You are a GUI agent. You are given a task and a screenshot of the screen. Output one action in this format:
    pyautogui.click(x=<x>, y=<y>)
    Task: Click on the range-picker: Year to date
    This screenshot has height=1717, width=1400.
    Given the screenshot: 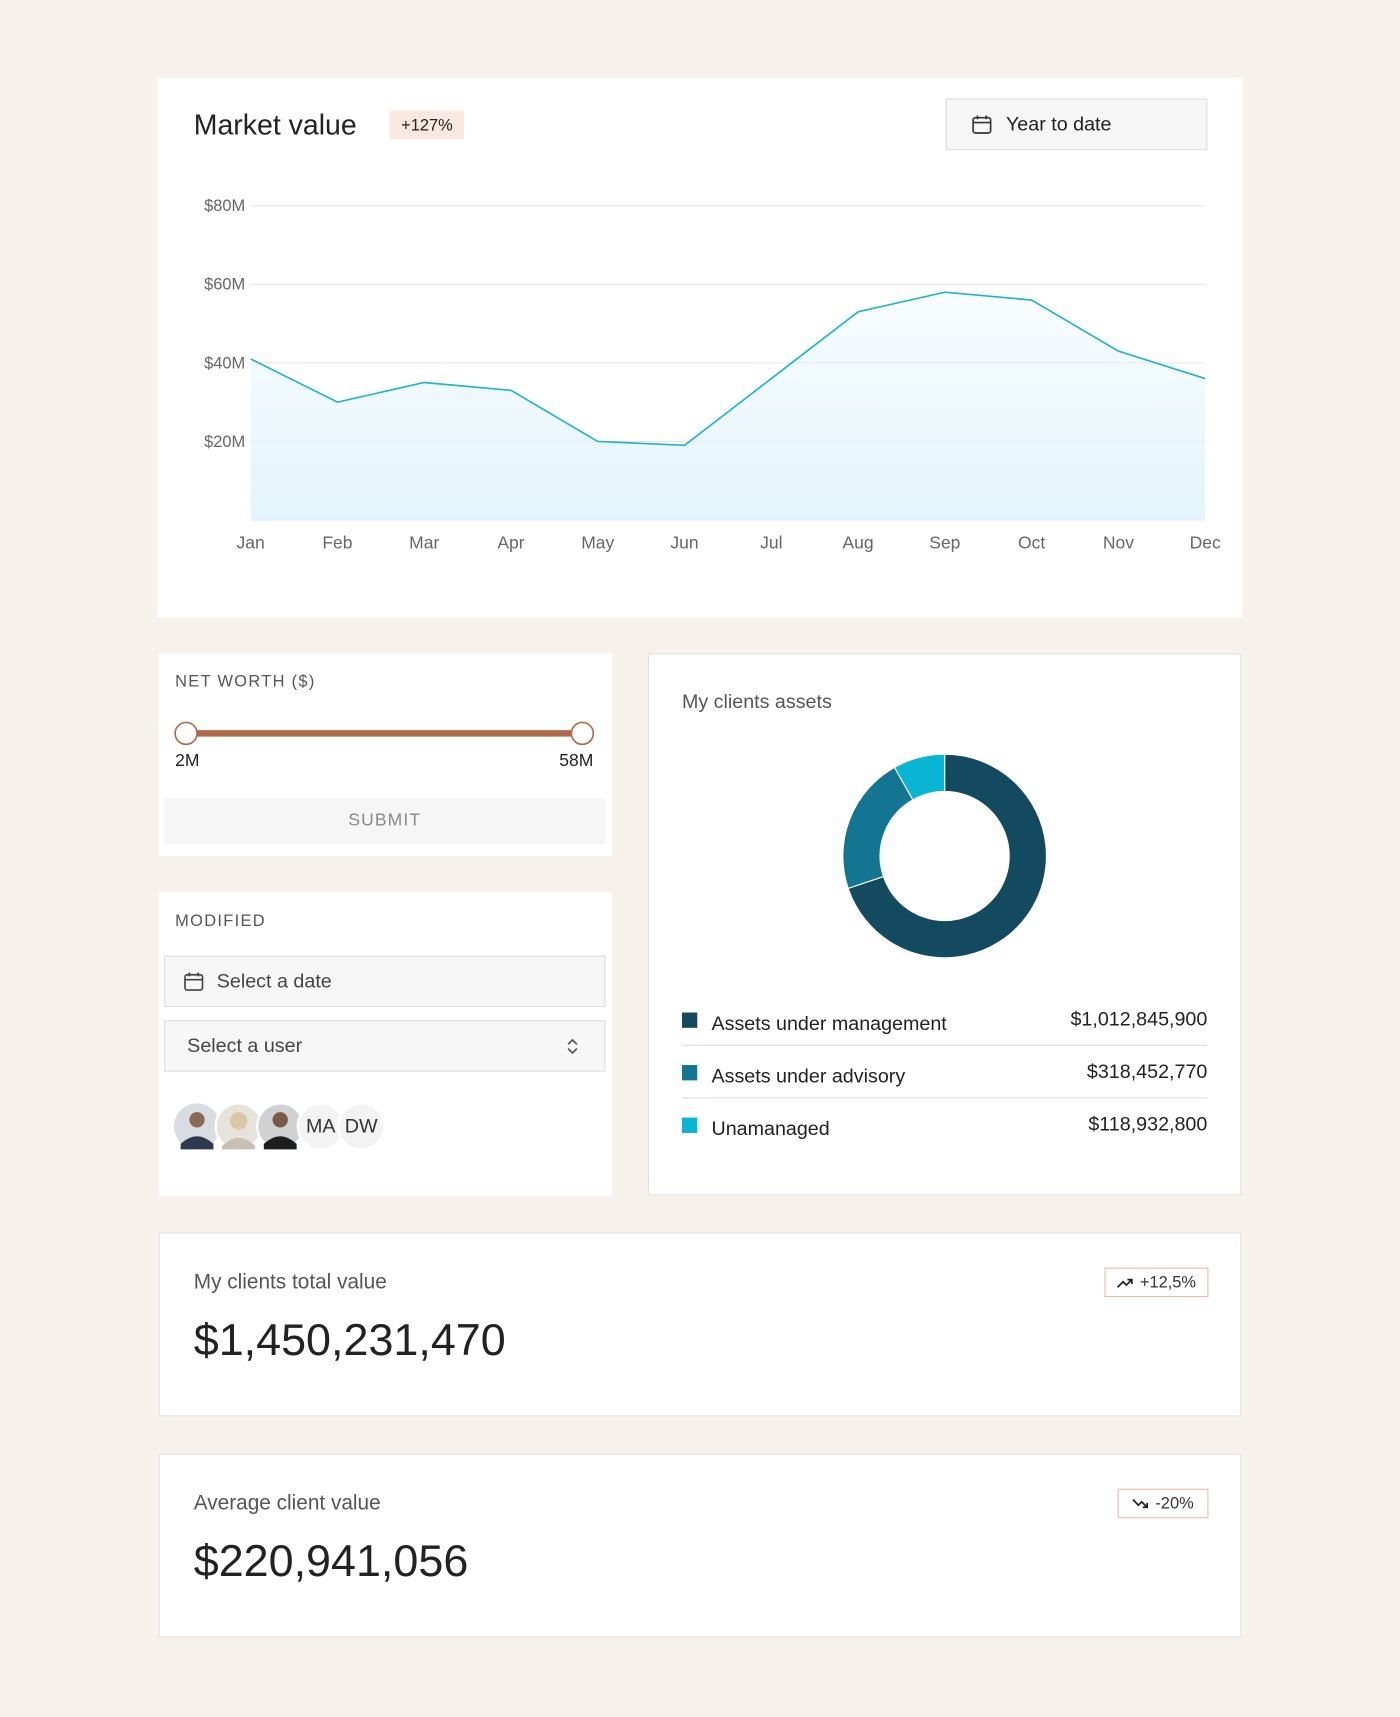 What is the action you would take?
    pyautogui.click(x=1076, y=124)
    